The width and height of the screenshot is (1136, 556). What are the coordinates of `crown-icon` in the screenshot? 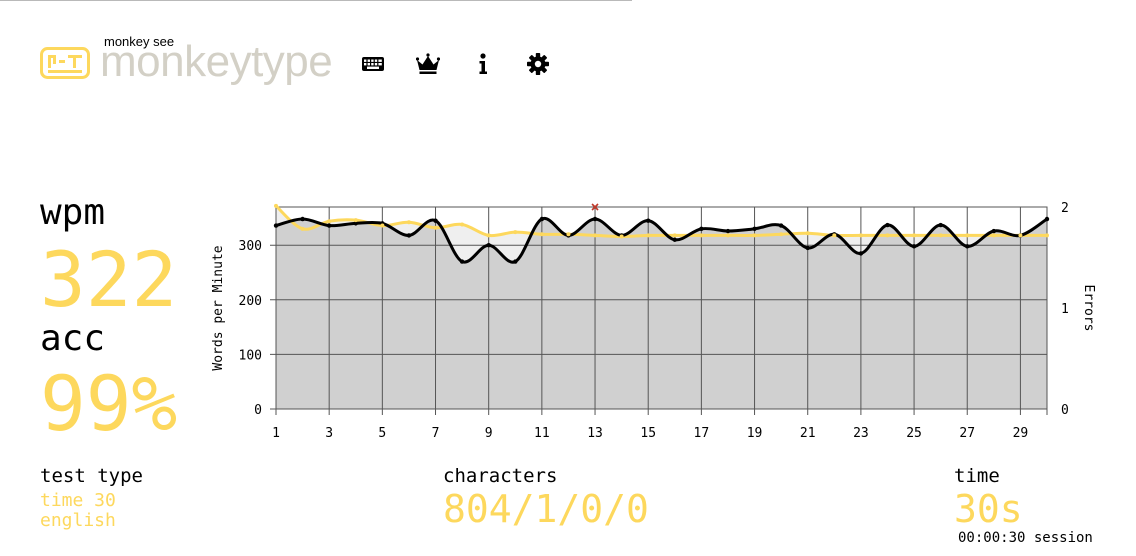 It's located at (428, 64).